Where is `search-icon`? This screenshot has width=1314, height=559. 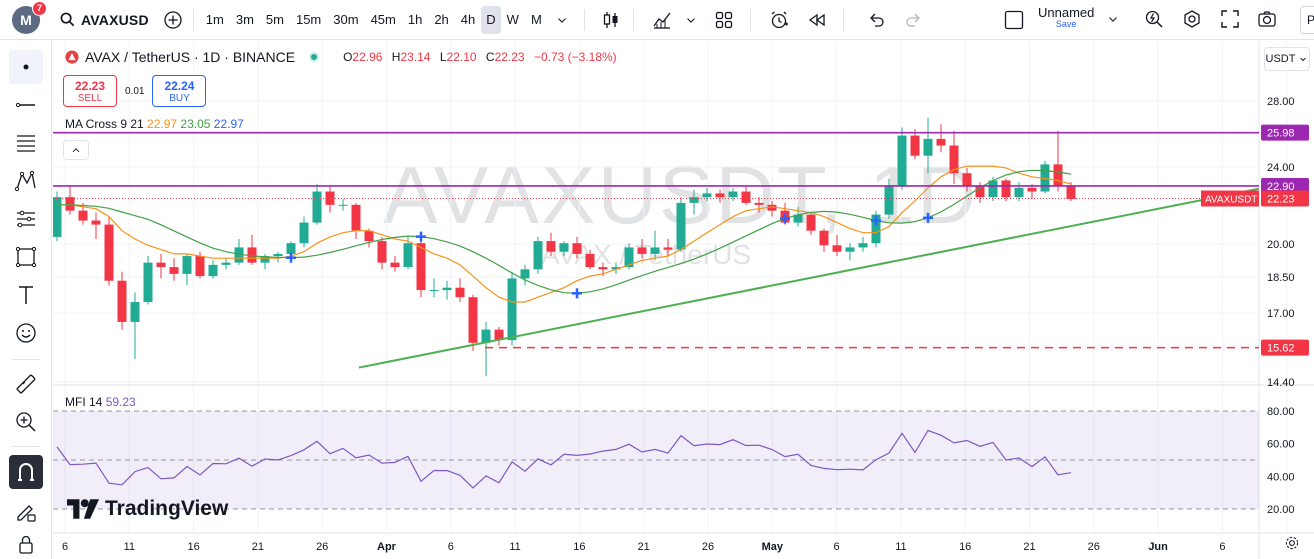 search-icon is located at coordinates (67, 19).